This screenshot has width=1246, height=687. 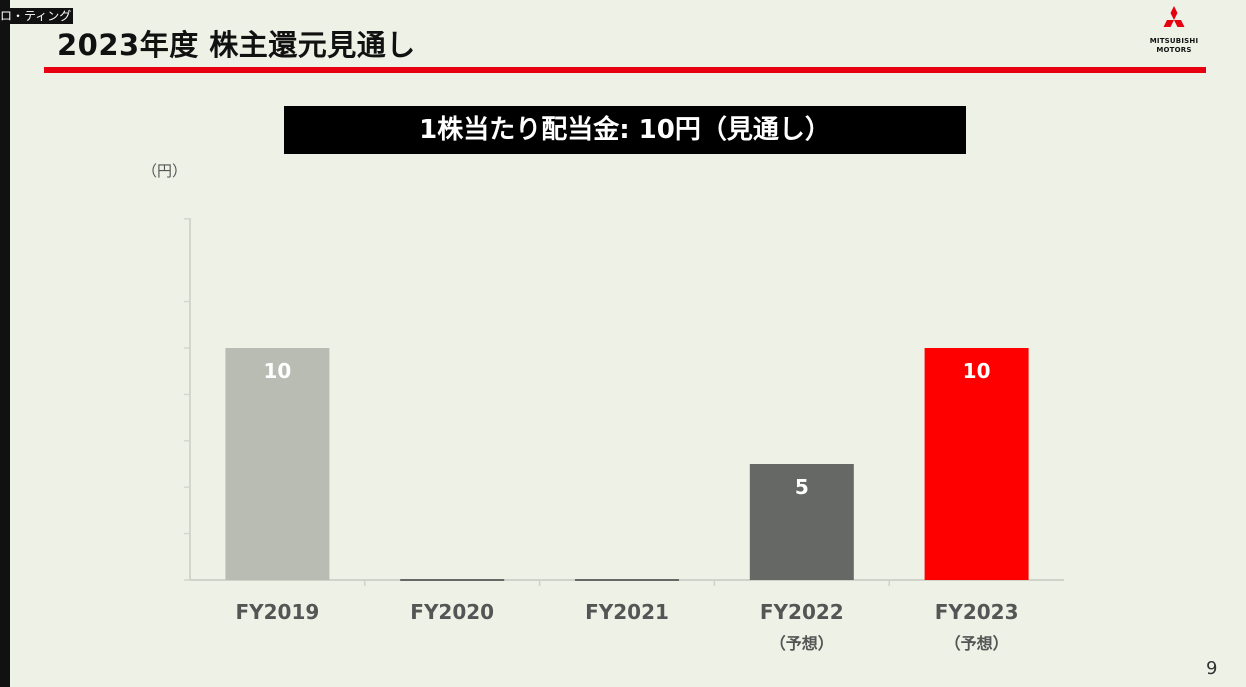 What do you see at coordinates (452, 612) in the screenshot?
I see `x-tick-label-fy2020: FY2020` at bounding box center [452, 612].